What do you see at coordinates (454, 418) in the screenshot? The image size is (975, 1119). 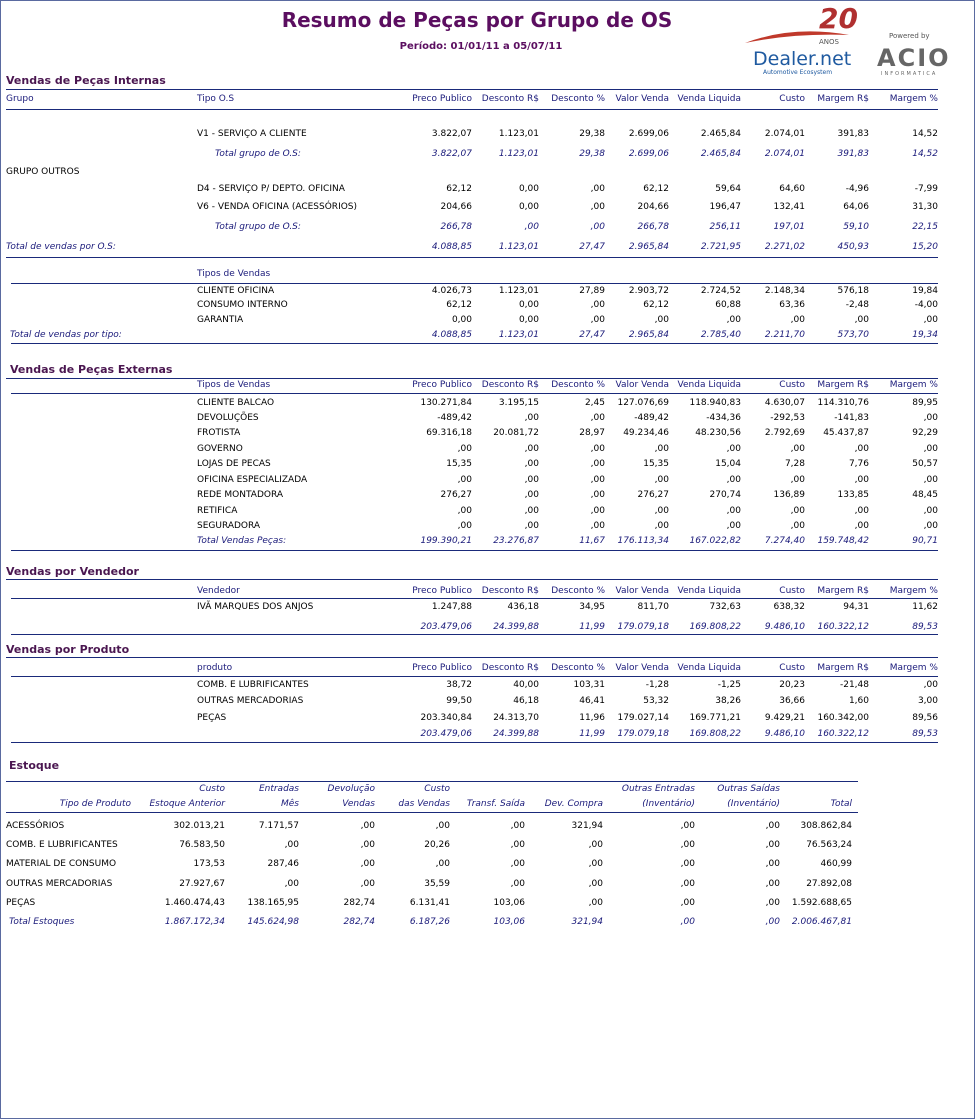 I see `cell-value: -489,42` at bounding box center [454, 418].